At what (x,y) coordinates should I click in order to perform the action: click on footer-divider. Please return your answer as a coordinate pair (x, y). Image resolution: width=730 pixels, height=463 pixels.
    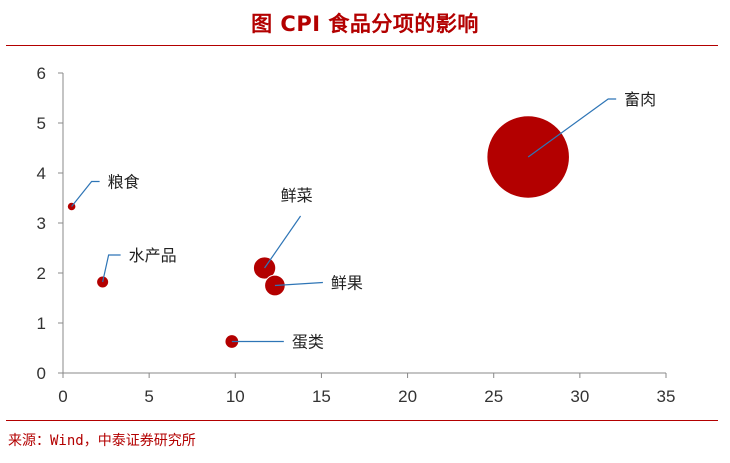
    Looking at the image, I should click on (362, 420).